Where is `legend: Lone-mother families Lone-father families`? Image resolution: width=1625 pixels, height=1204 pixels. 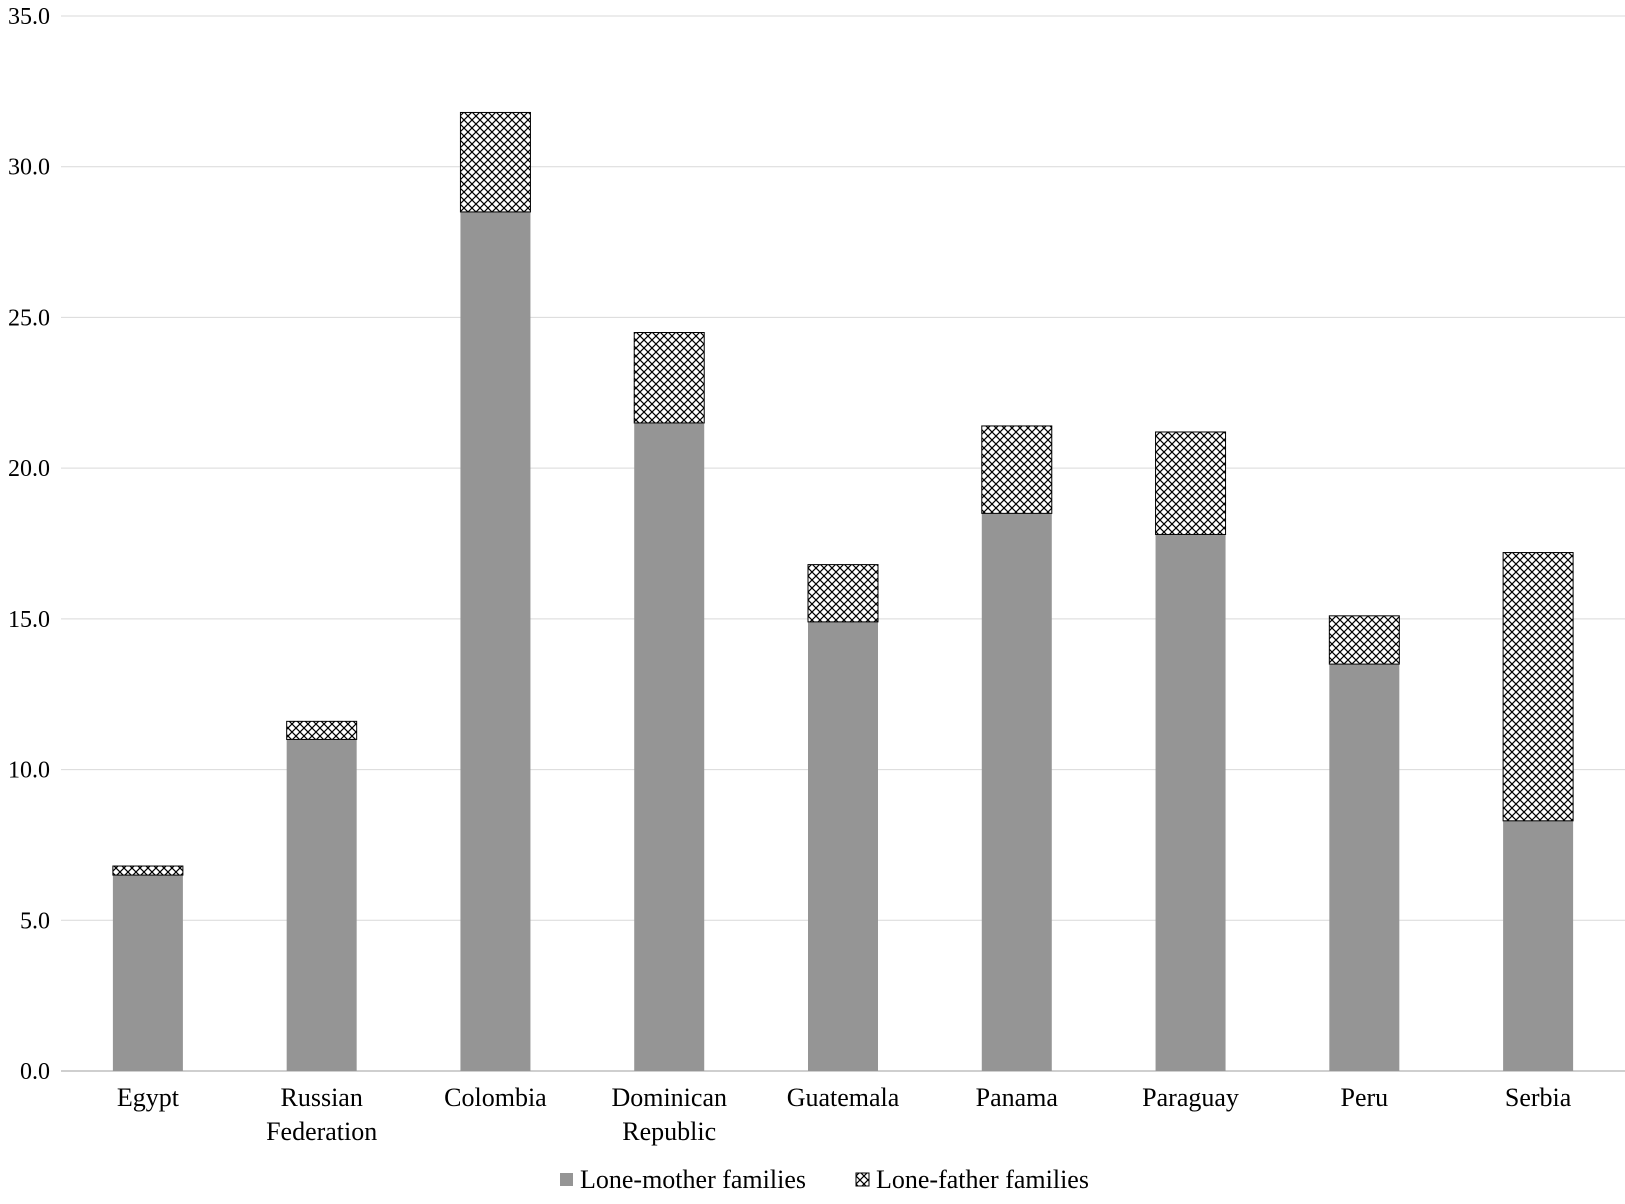
legend: Lone-mother families Lone-father families is located at coordinates (824, 1179).